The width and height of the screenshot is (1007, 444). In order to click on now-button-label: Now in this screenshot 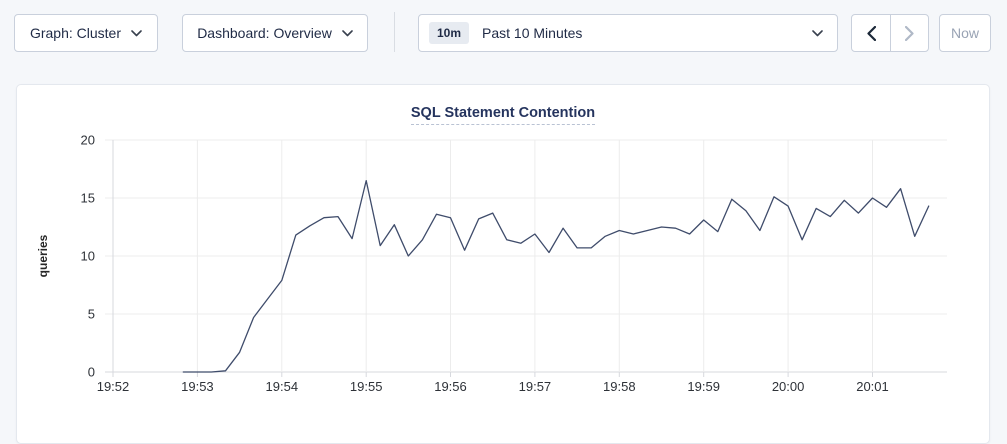, I will do `click(964, 33)`.